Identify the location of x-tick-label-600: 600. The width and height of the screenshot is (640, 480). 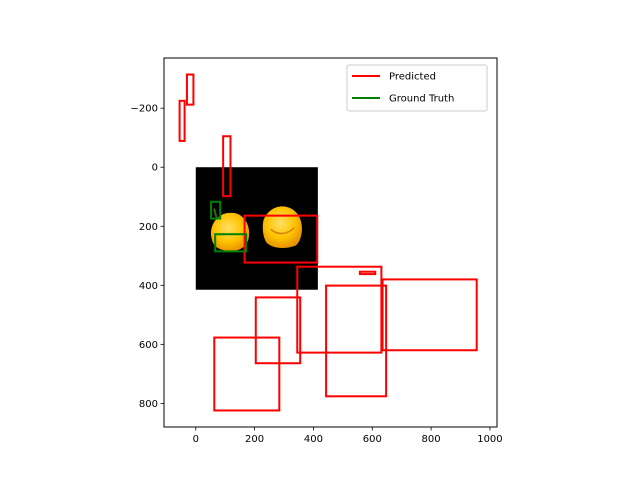
(372, 439).